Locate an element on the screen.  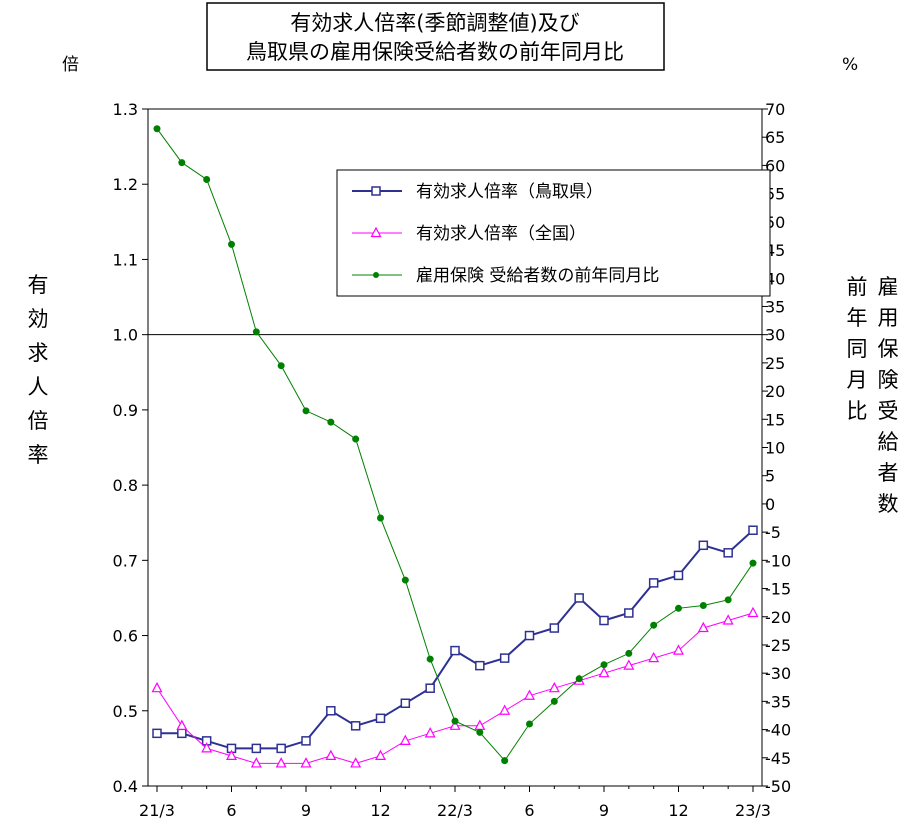
right-axis-label-char: 給 is located at coordinates (888, 442).